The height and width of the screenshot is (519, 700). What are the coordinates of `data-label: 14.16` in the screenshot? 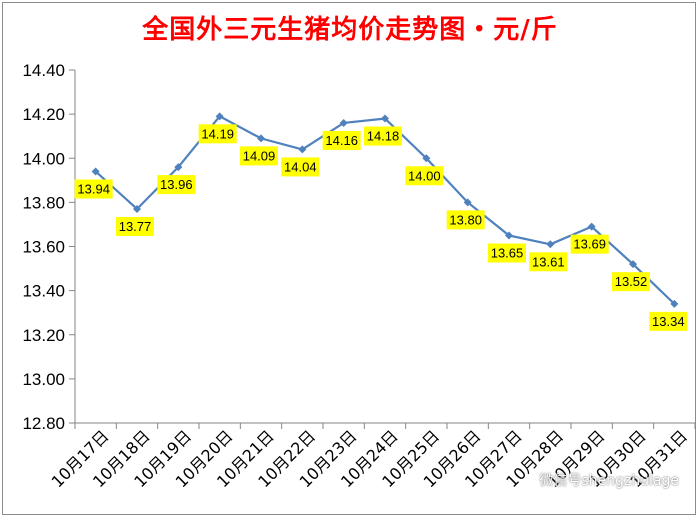 It's located at (341, 140).